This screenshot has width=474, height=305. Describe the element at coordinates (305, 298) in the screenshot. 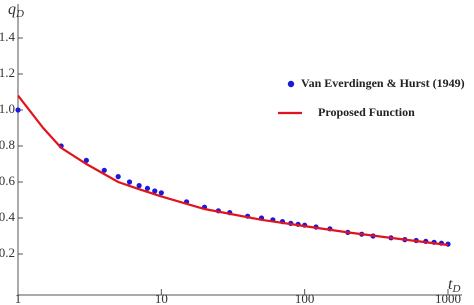

I see `x-tick-label: 100` at that location.